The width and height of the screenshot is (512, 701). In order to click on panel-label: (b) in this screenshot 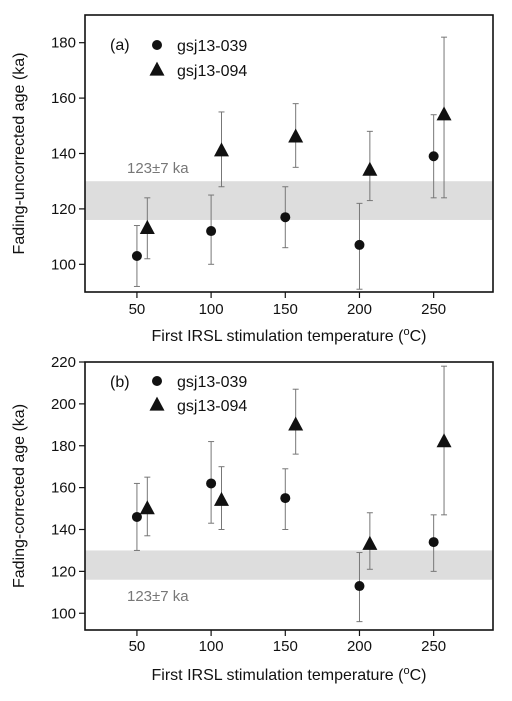, I will do `click(120, 382)`.